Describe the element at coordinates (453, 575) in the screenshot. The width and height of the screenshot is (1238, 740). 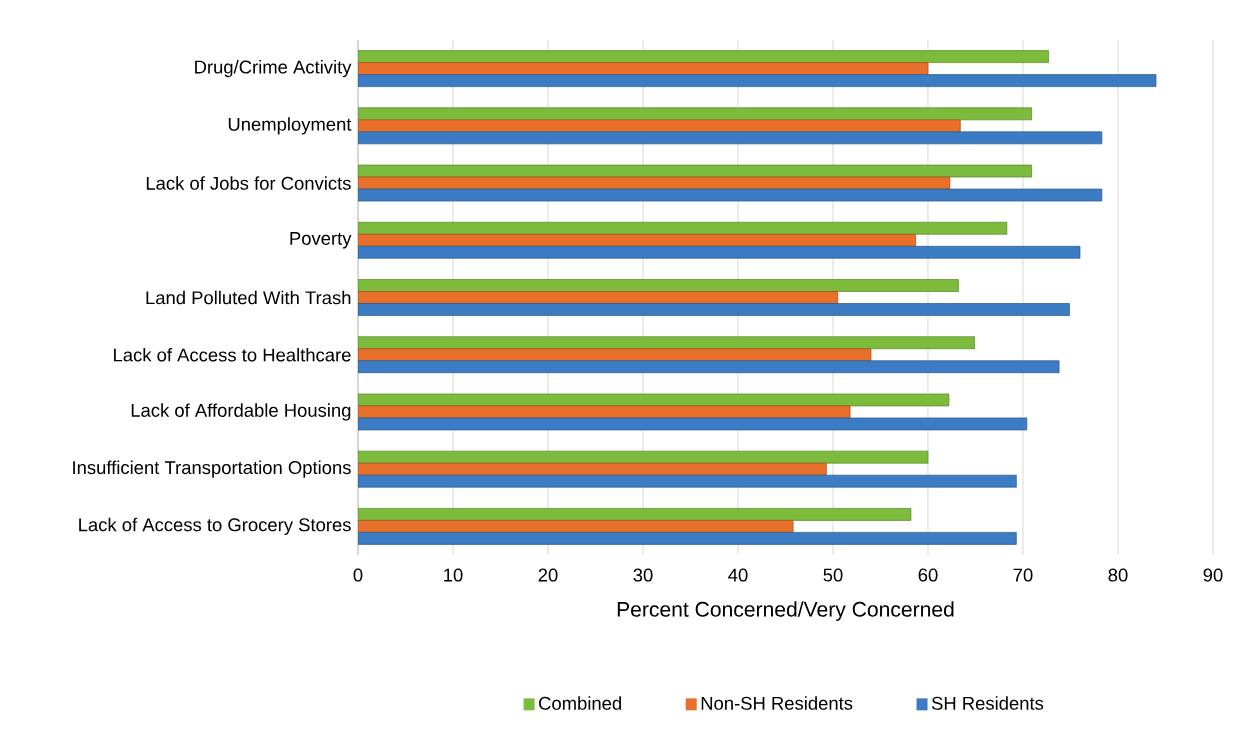
I see `x-tick-label: 10` at that location.